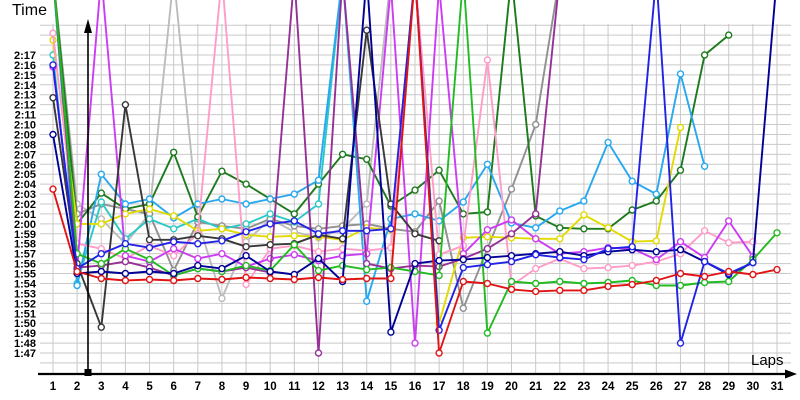  Describe the element at coordinates (487, 387) in the screenshot. I see `x-tick-label: 19` at that location.